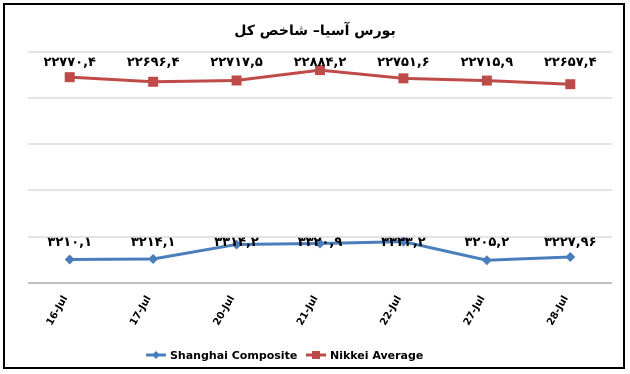  Describe the element at coordinates (570, 62) in the screenshot. I see `data-label: ۲۲۶۵۷,۴` at that location.